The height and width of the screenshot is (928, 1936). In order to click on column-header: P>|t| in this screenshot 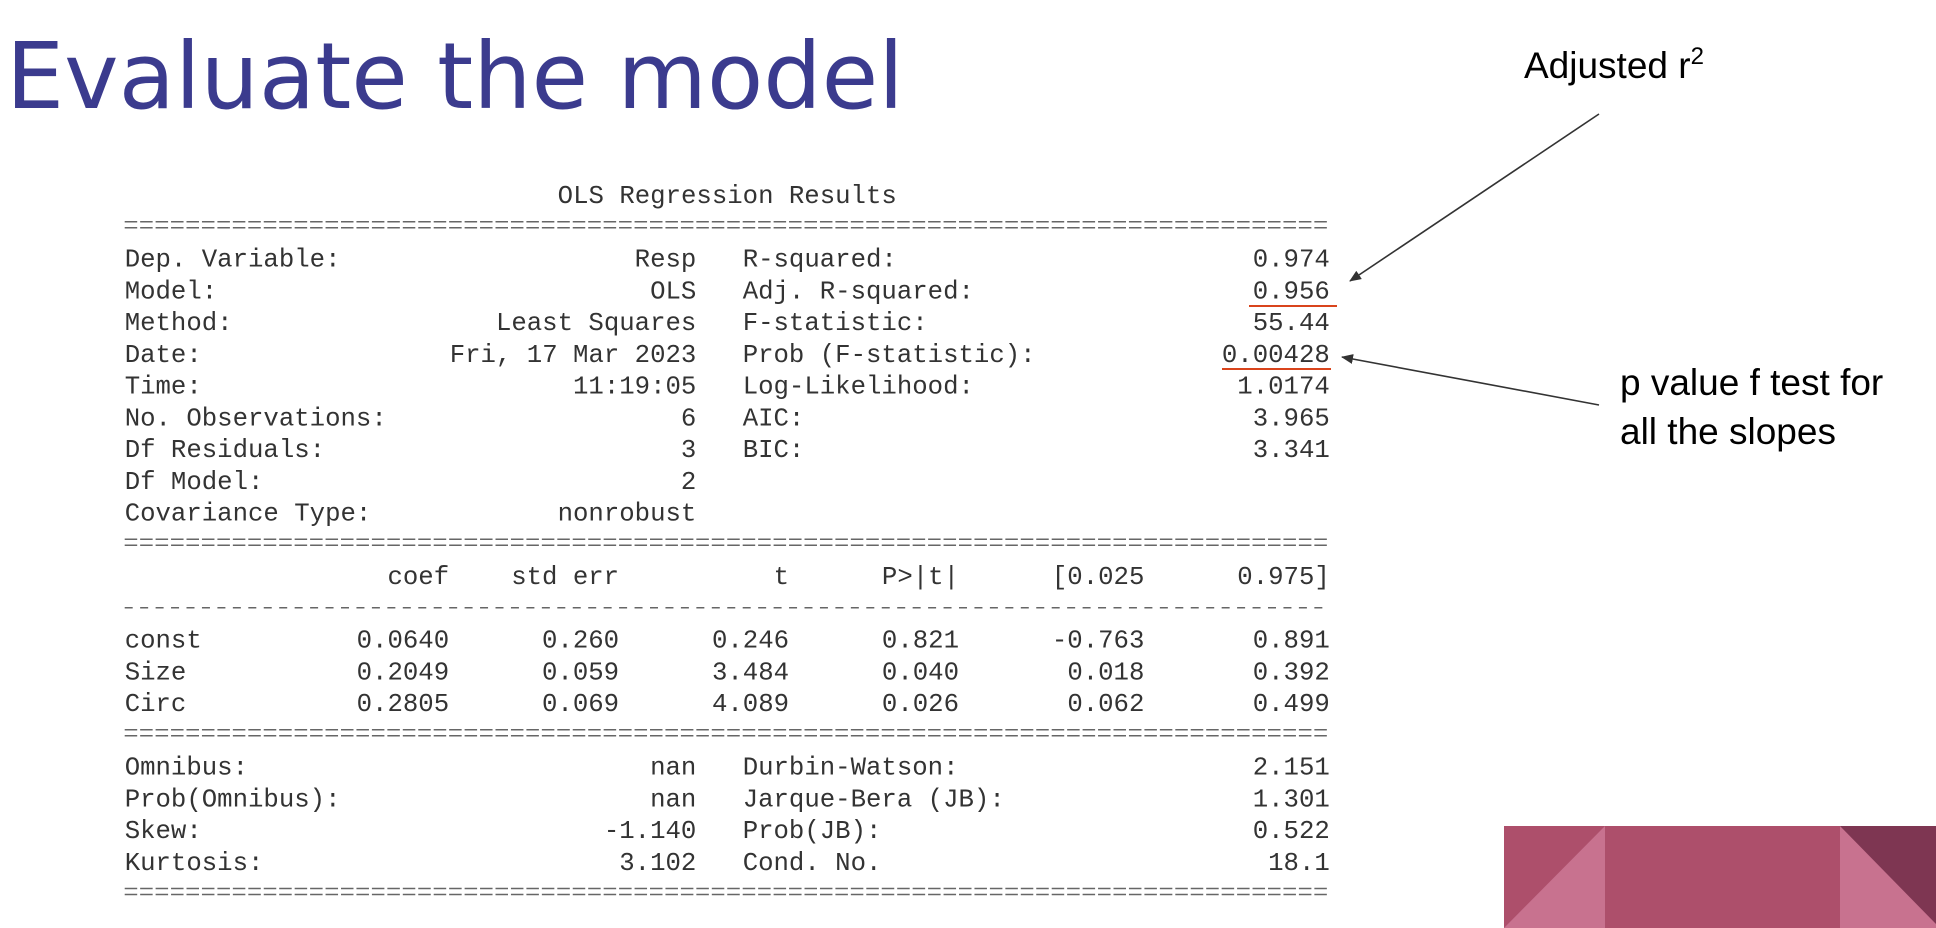, I will do `click(920, 577)`.